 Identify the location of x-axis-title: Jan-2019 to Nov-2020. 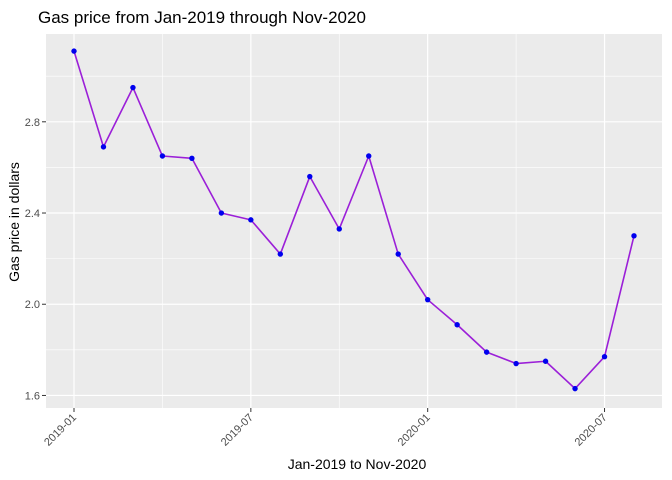
(357, 464).